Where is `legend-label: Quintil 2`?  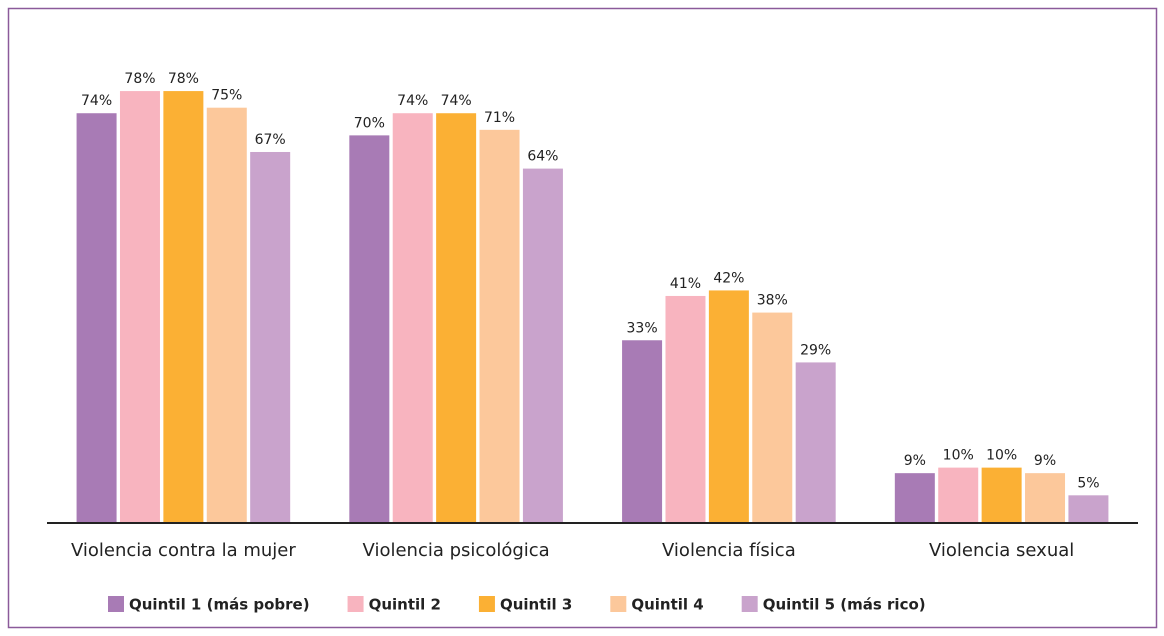 legend-label: Quintil 2 is located at coordinates (405, 605).